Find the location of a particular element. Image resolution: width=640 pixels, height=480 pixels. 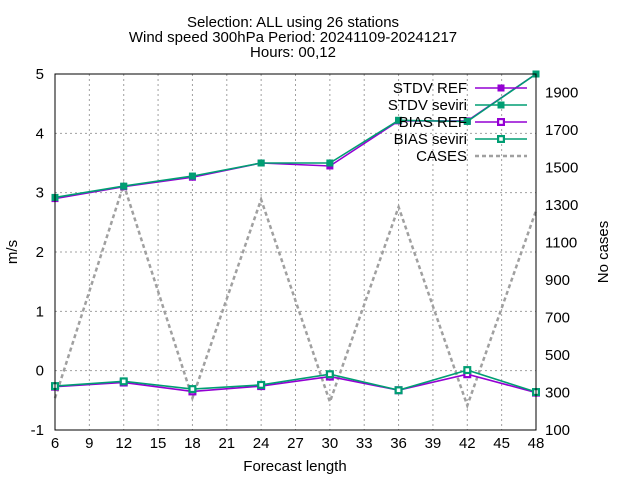

y-tick-labels: -1 0 1 2 3 4 5 is located at coordinates (37, 252).